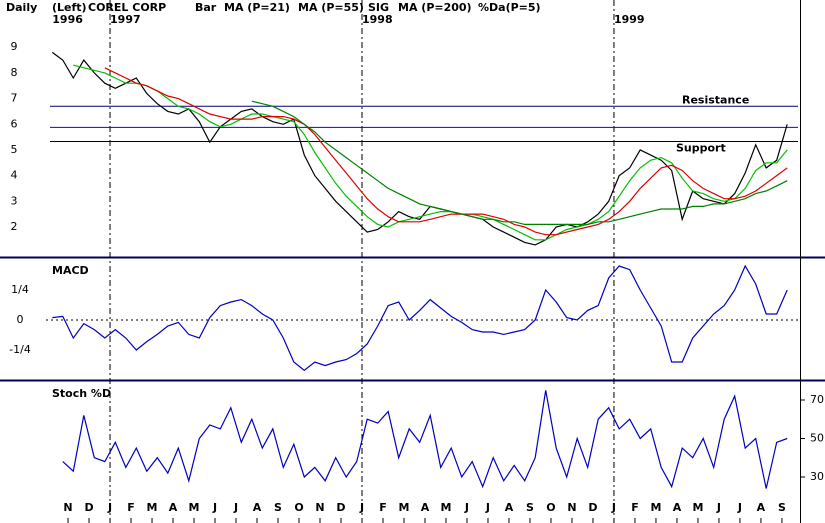 The width and height of the screenshot is (825, 523). I want to click on y-tick-label: 0, so click(20, 319).